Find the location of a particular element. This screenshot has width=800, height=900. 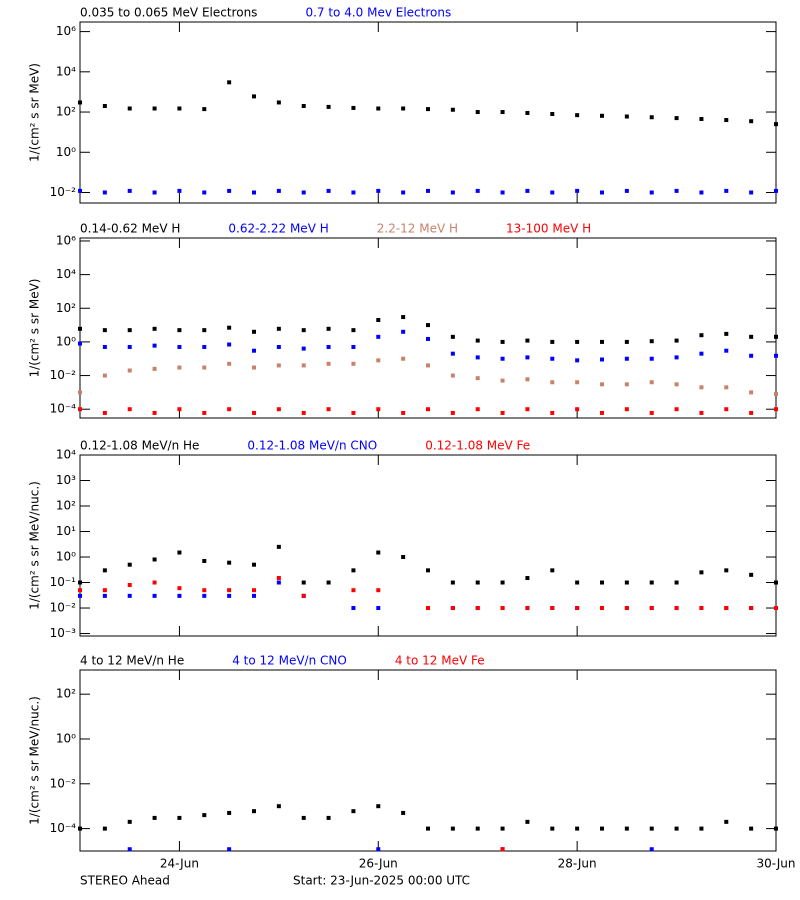

x-tick-label: 26-Jun is located at coordinates (378, 864).